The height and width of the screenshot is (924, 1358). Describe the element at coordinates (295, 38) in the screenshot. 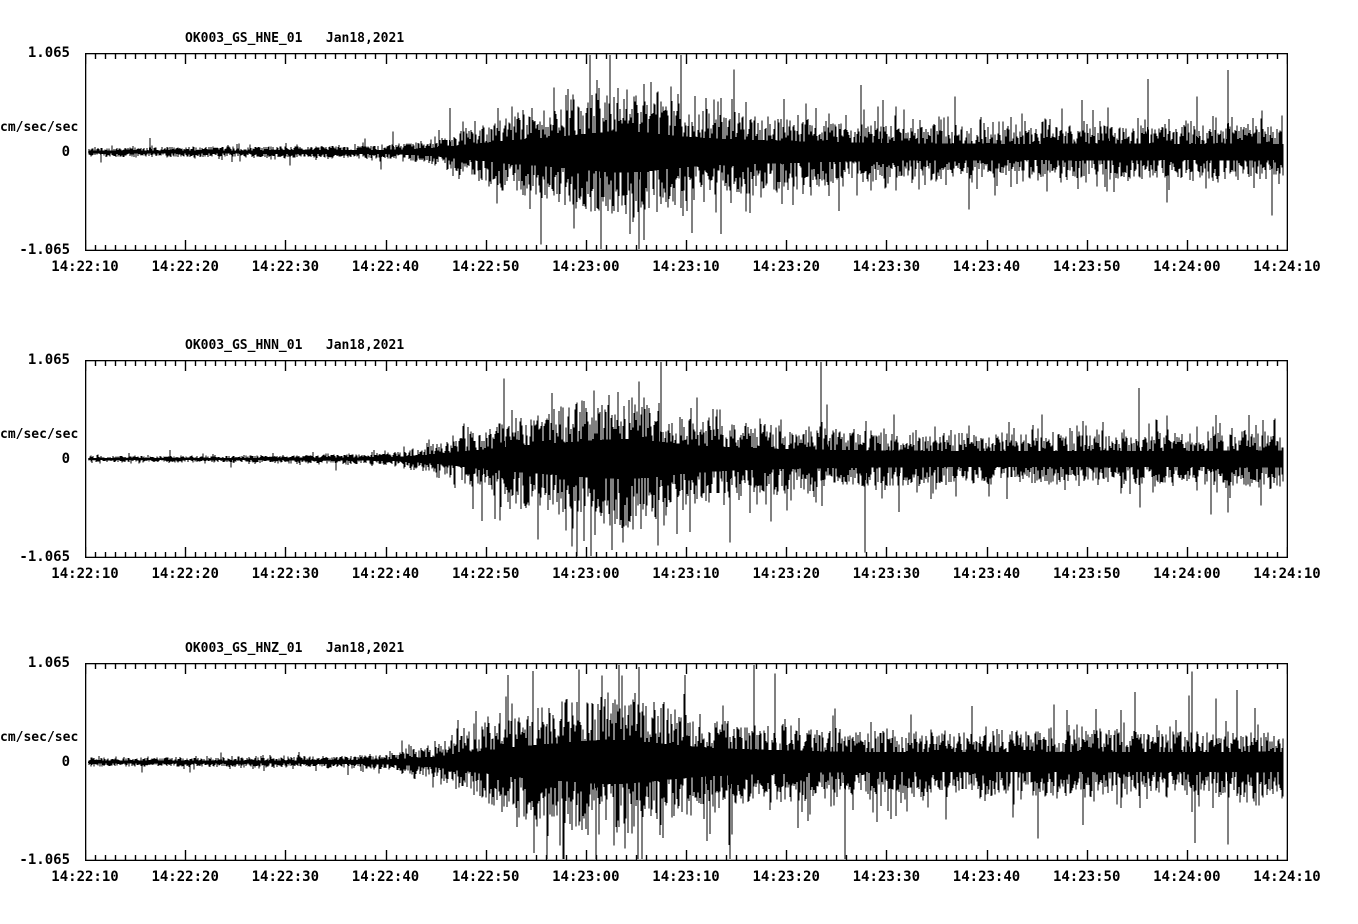

I see `panel-title-hne: OK003_GS_HNE_01 Jan18,2021` at that location.